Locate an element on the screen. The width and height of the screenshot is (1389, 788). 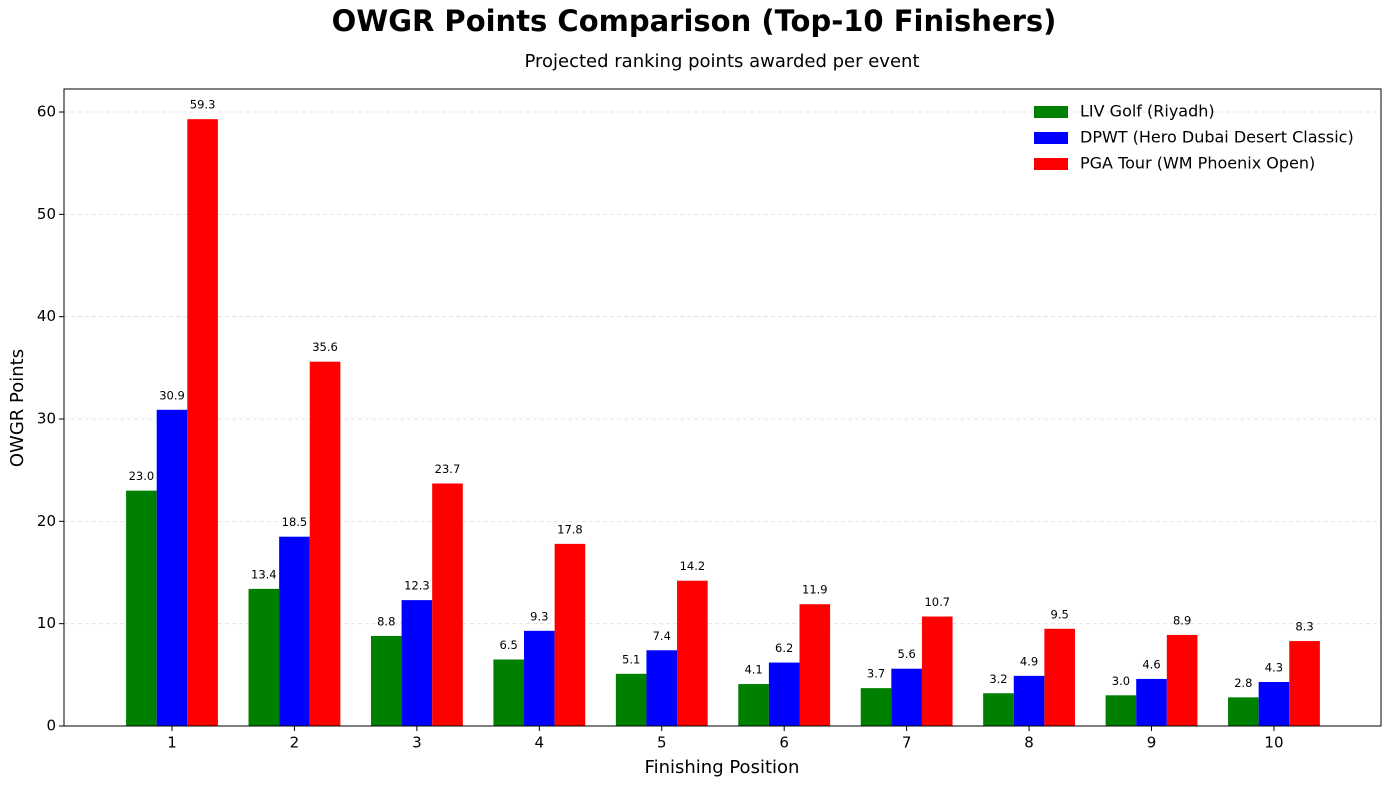
y-tick-label: 50 is located at coordinates (46, 214).